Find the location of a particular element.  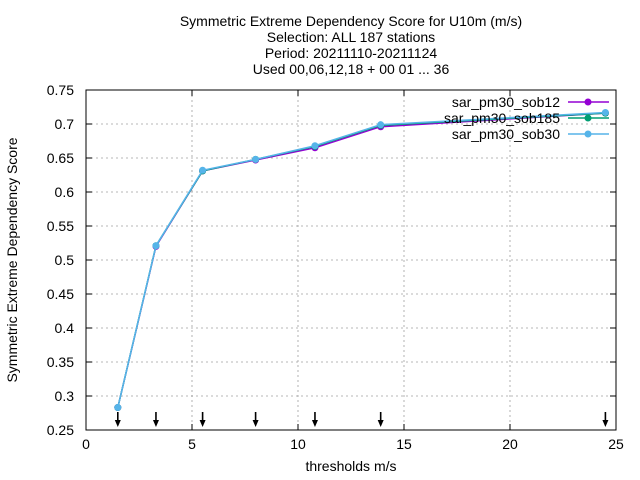

y-tick-label: 0.5 is located at coordinates (65, 260).